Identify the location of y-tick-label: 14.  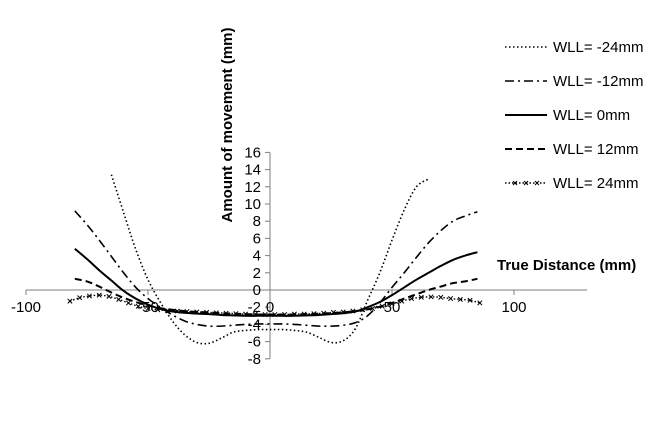
(252, 170).